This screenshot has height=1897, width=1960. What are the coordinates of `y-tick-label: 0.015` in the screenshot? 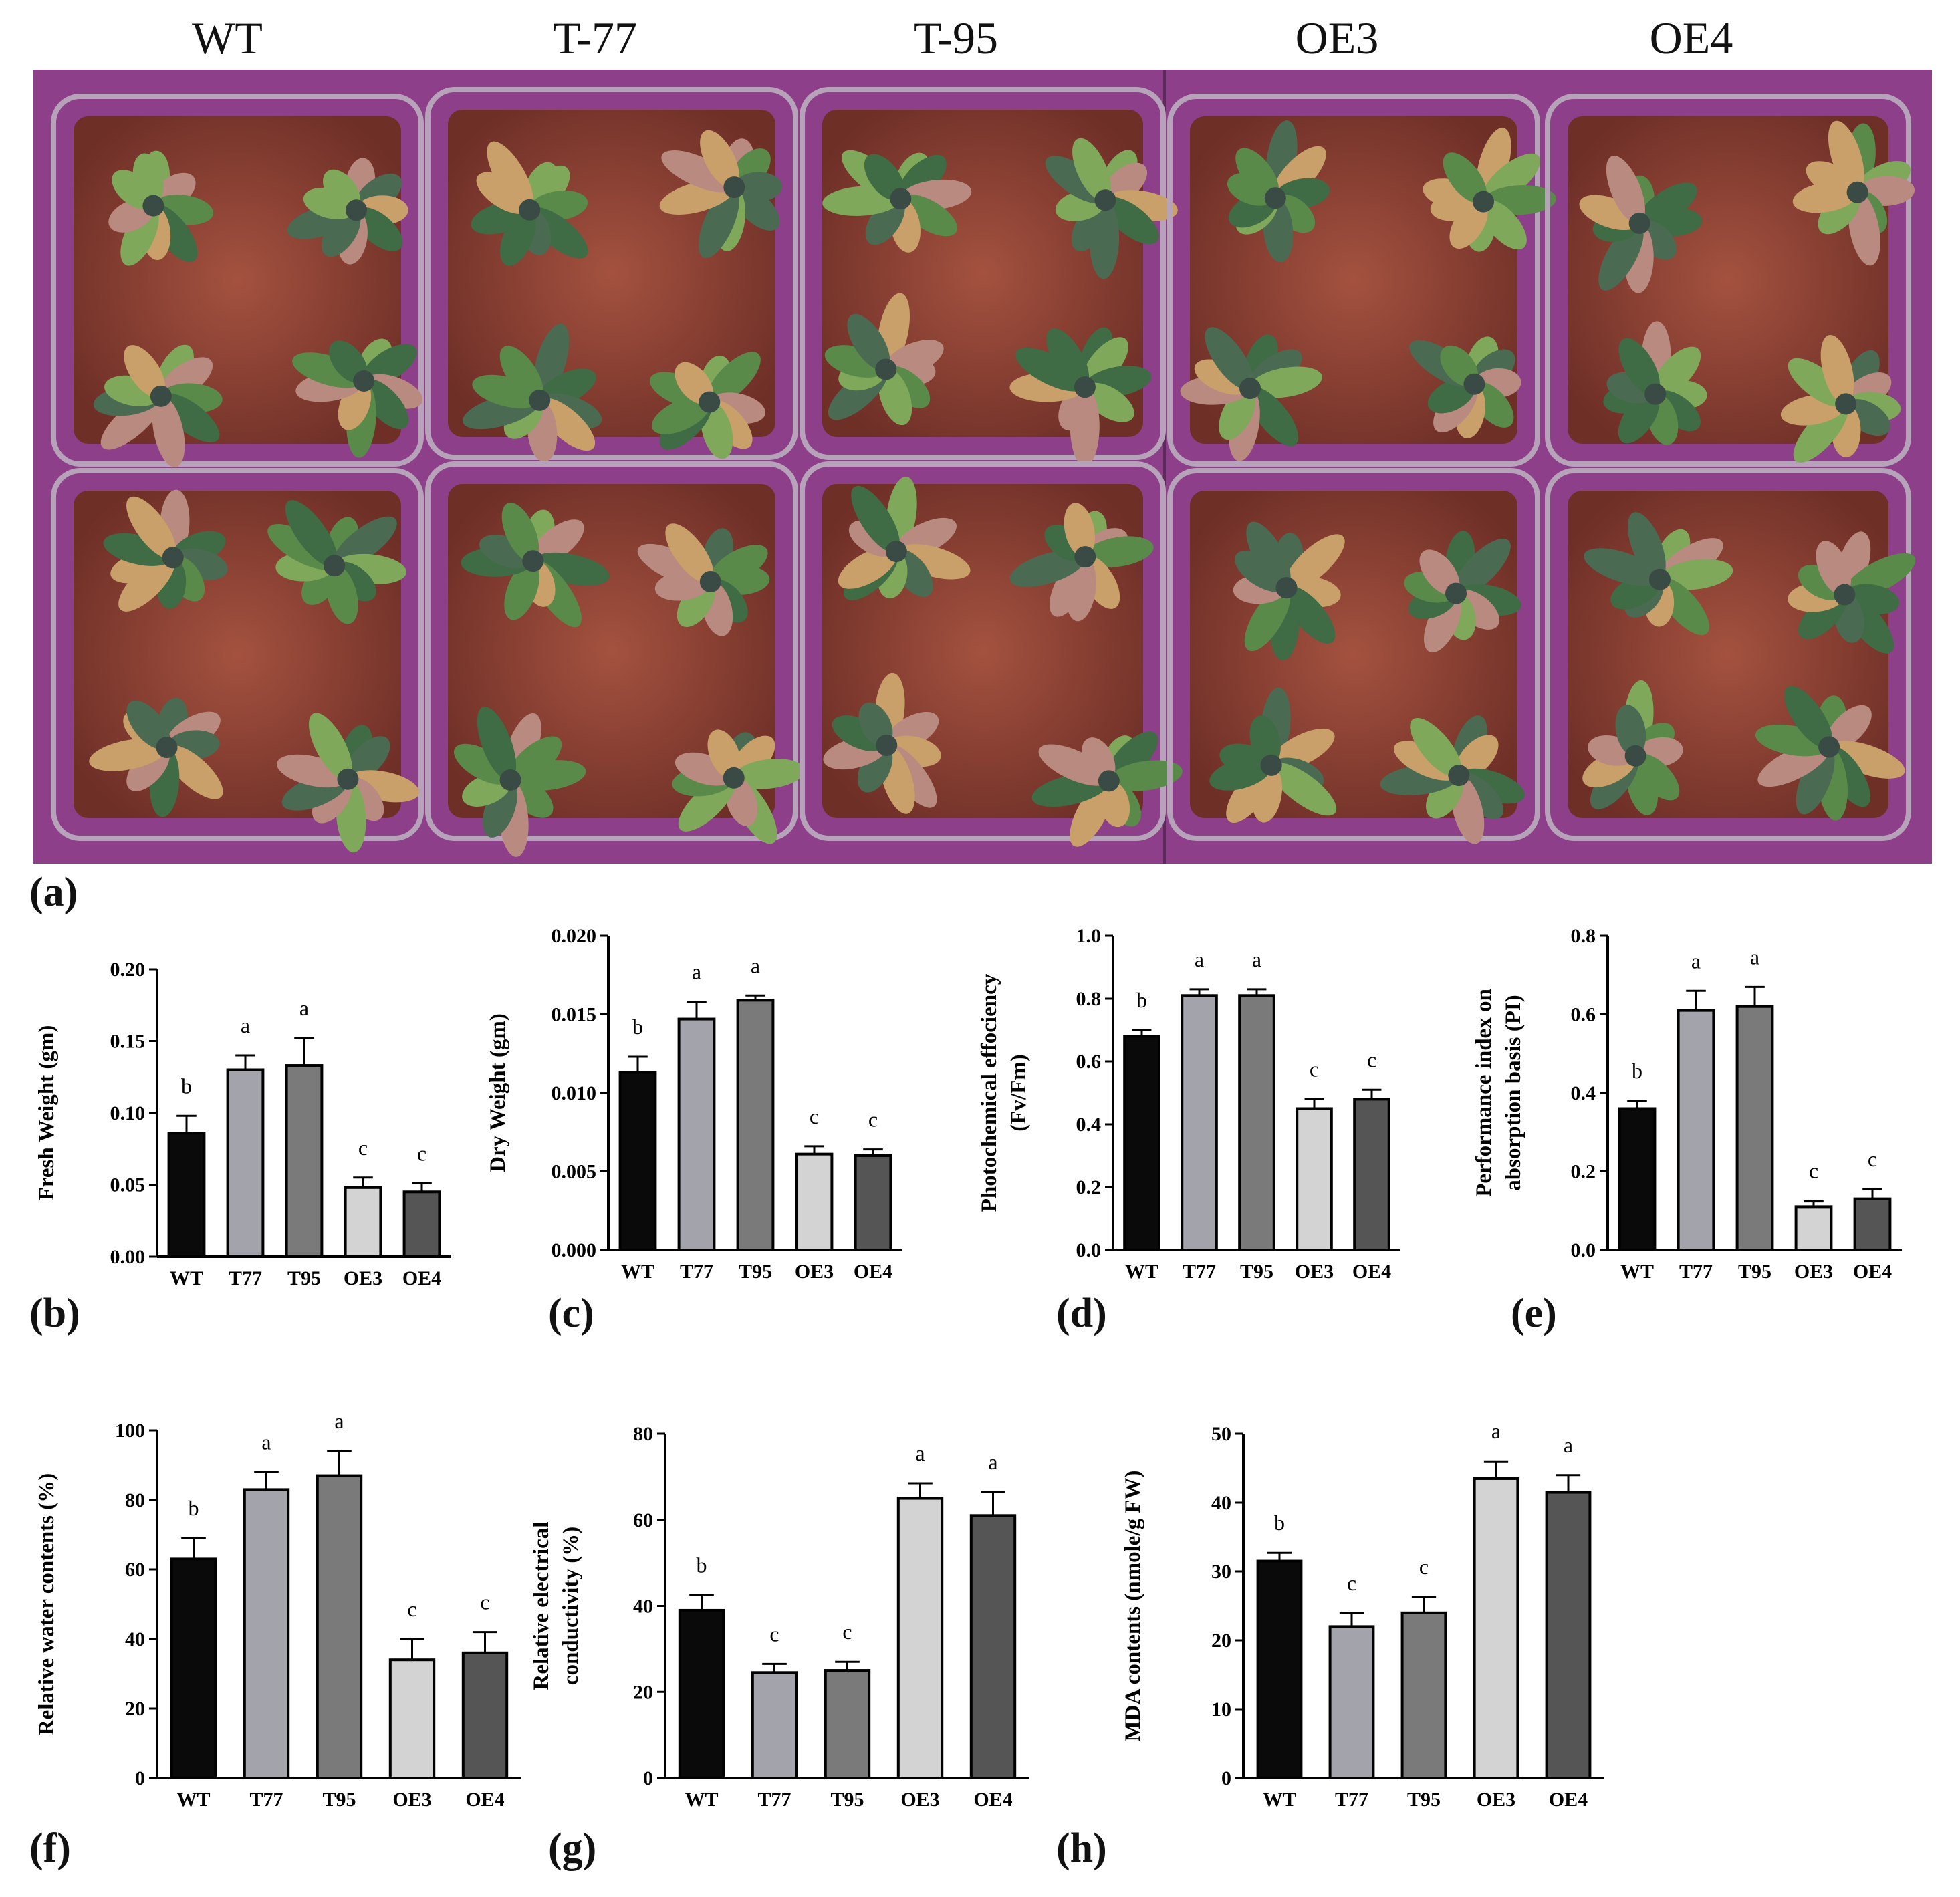 It's located at (574, 1015).